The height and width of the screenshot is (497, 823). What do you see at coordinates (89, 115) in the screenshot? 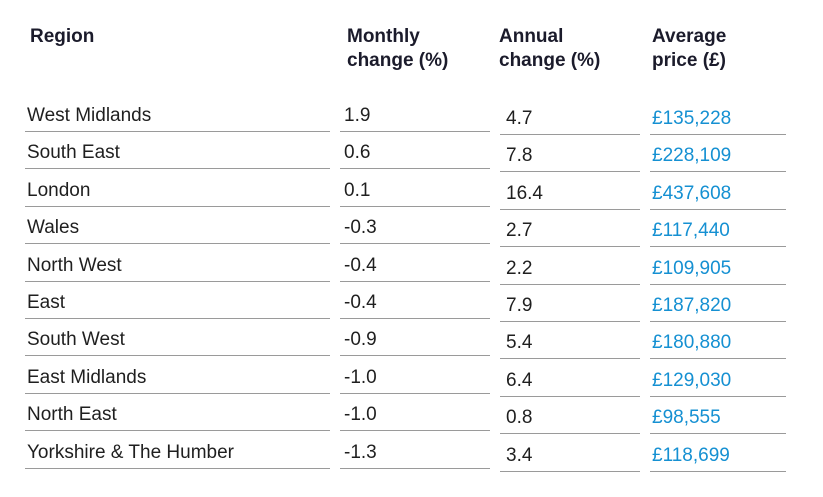
I see `region-cell: West Midlands` at bounding box center [89, 115].